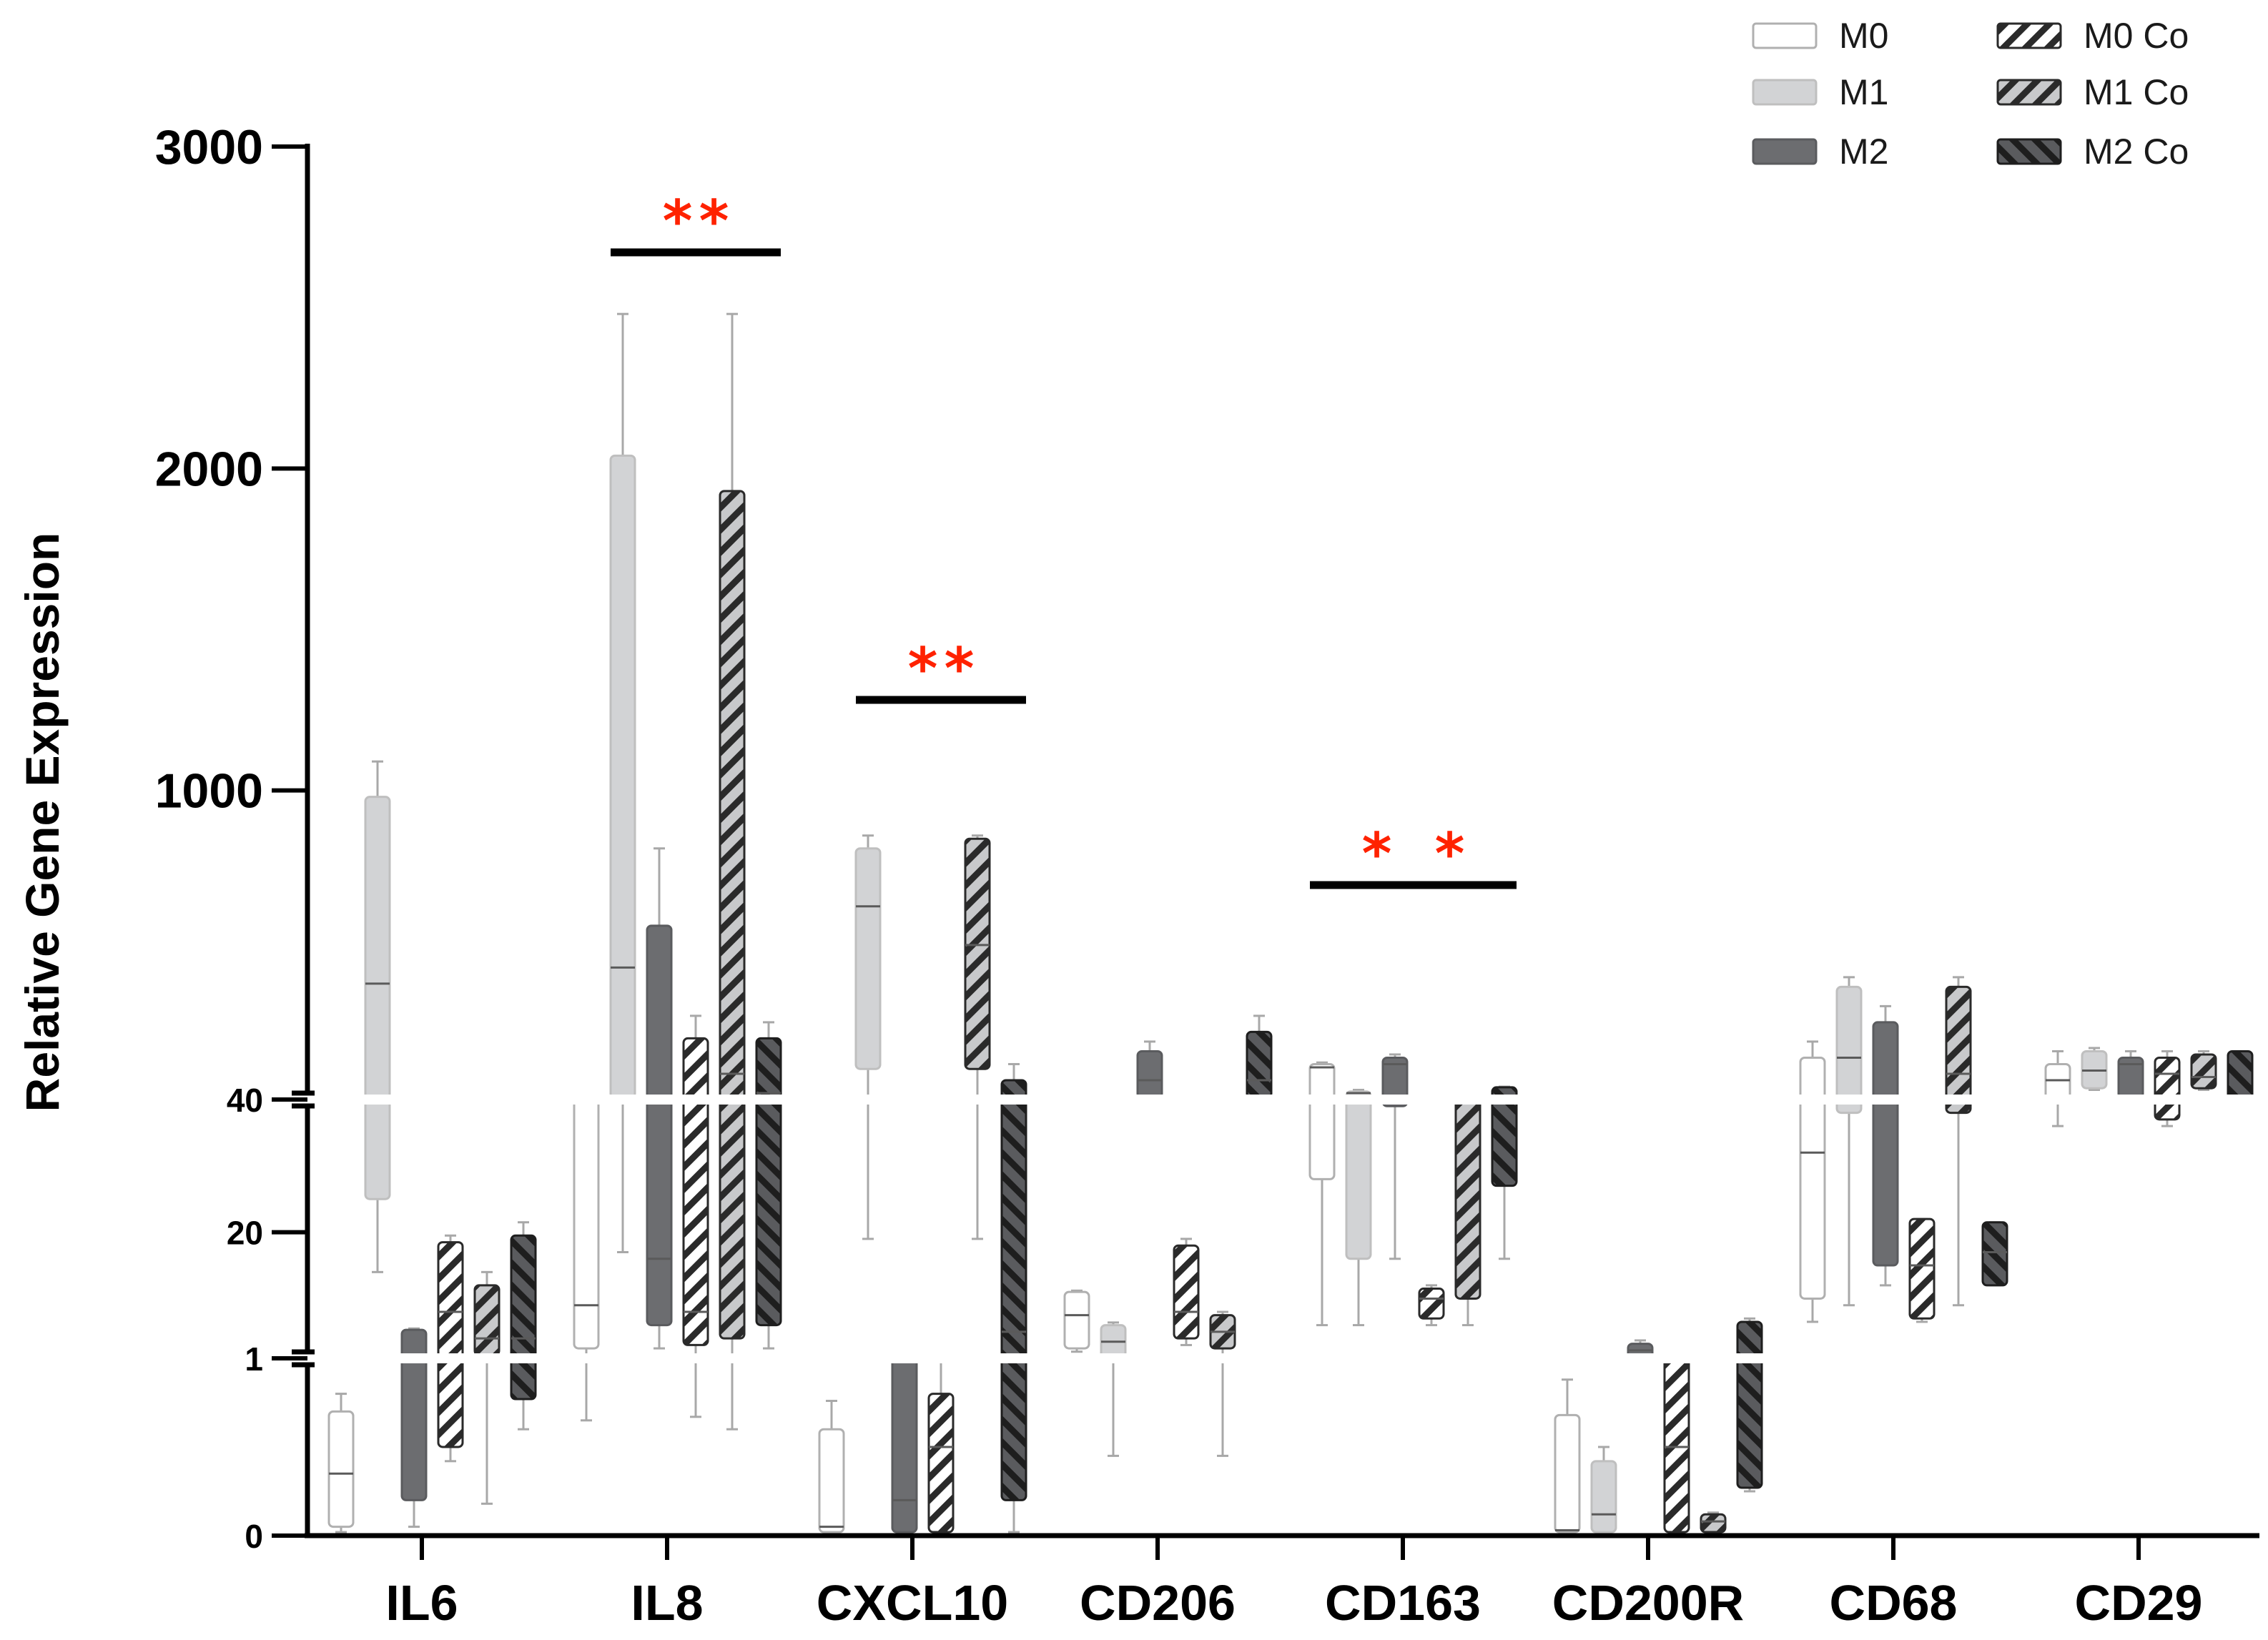 The height and width of the screenshot is (1640, 2268). What do you see at coordinates (245, 1233) in the screenshot?
I see `y-tick-label-20: 20` at bounding box center [245, 1233].